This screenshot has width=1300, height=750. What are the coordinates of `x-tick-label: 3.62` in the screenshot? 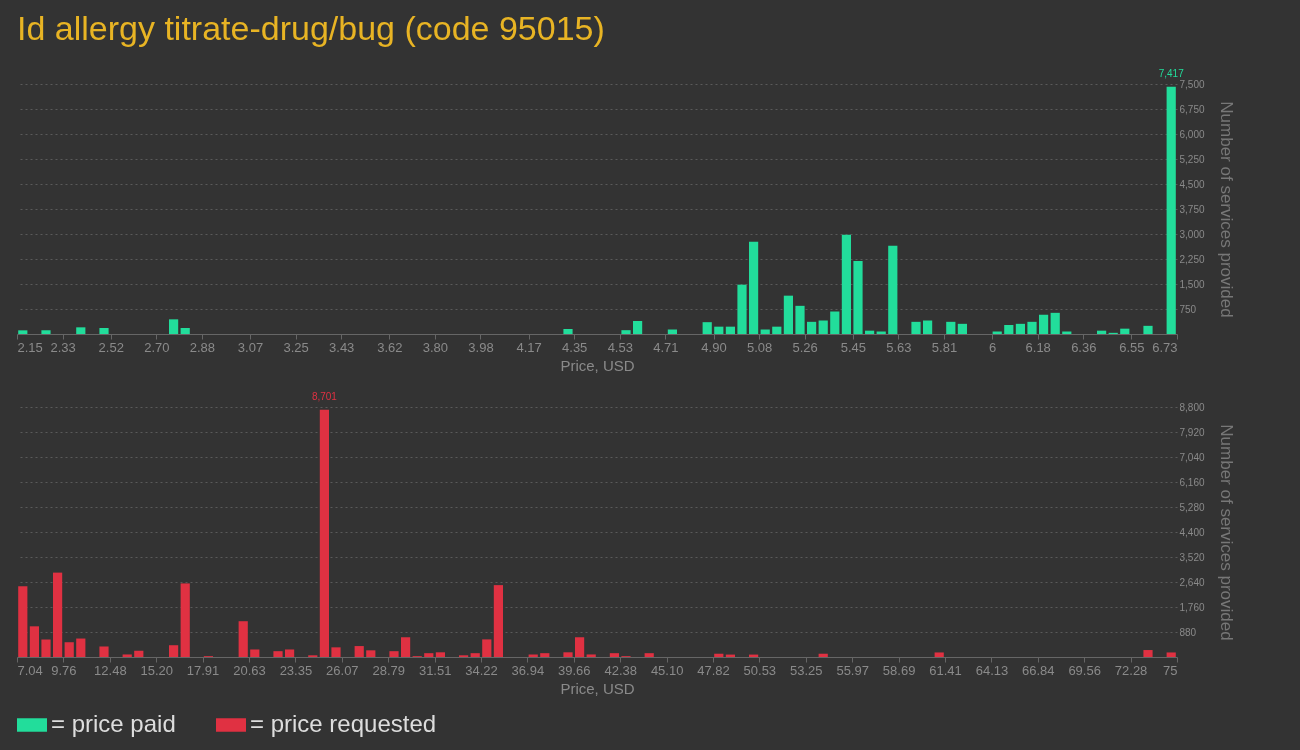 It's located at (390, 347).